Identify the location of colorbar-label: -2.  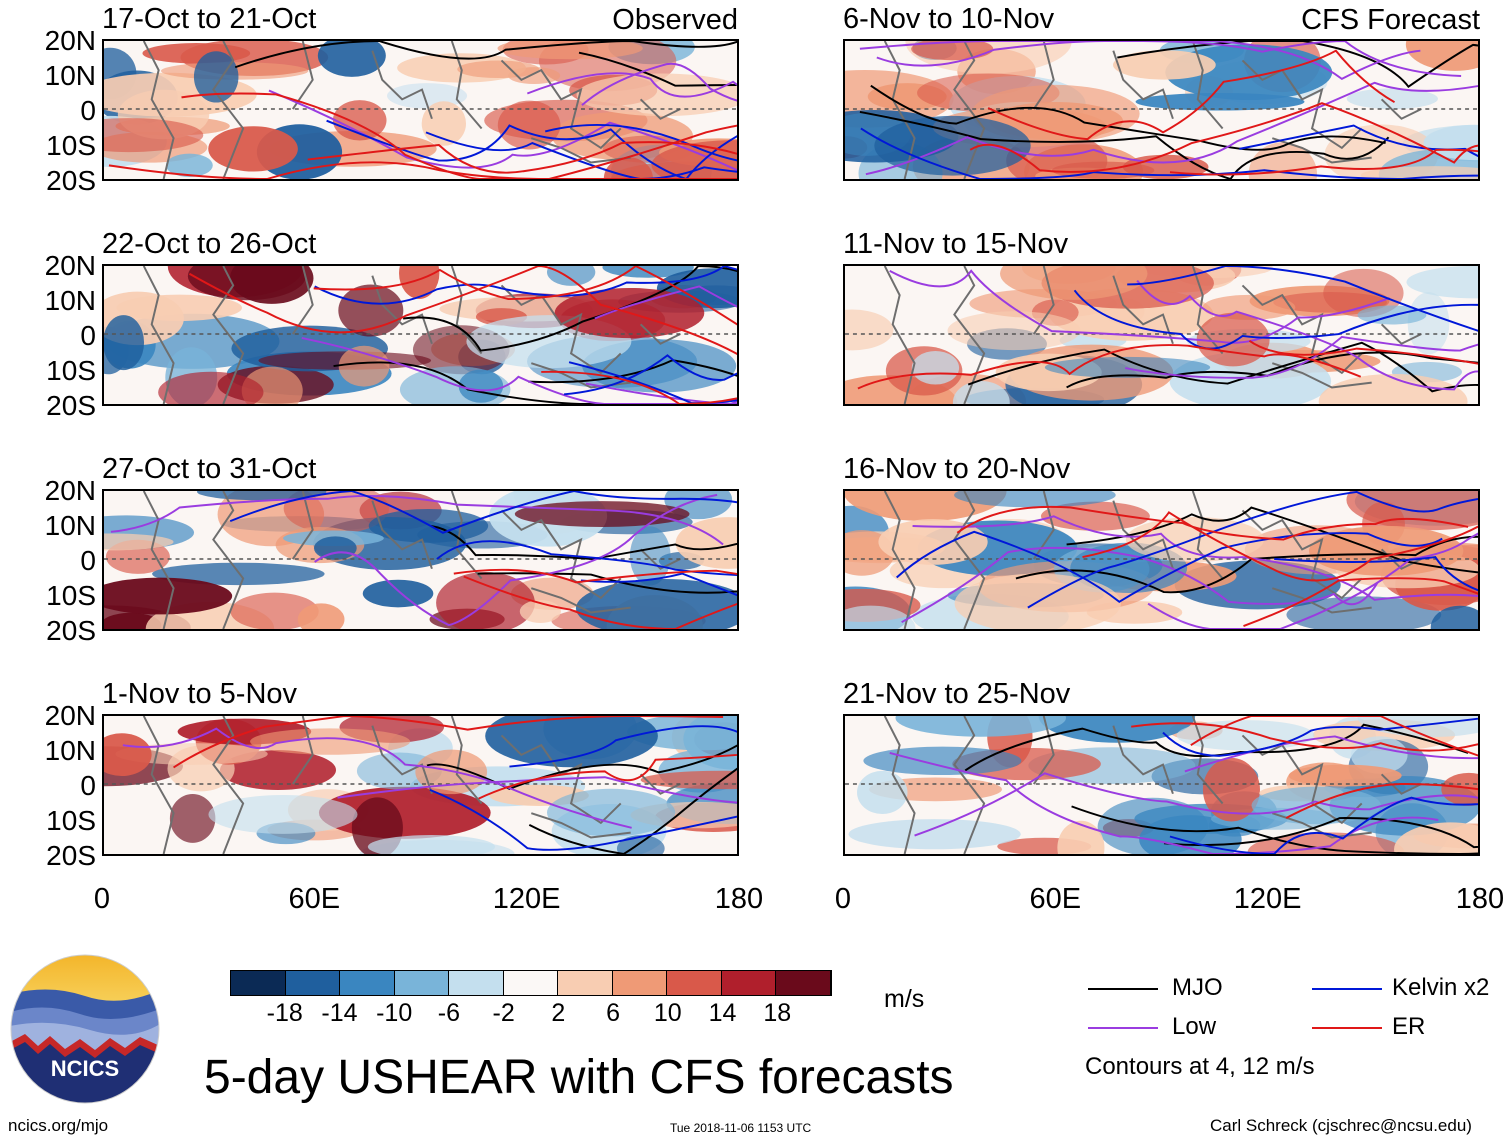
(503, 1013).